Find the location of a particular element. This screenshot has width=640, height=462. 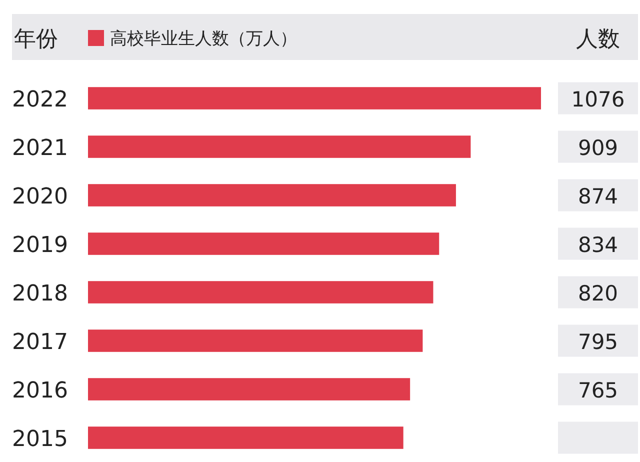

data-label: 909 is located at coordinates (598, 148).